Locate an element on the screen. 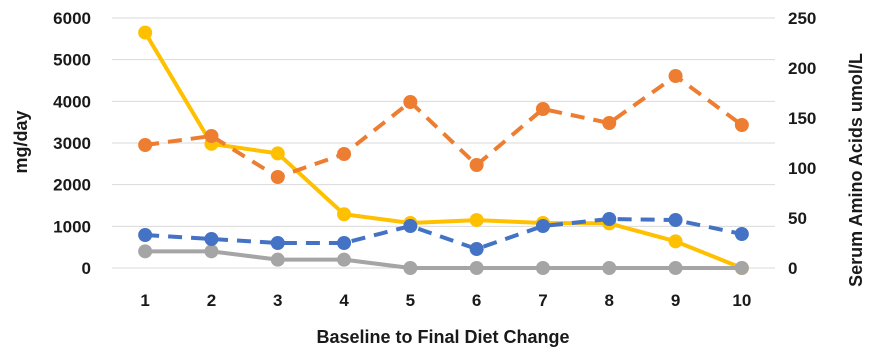 Image resolution: width=870 pixels, height=354 pixels. right-tick-label: 50 is located at coordinates (797, 218).